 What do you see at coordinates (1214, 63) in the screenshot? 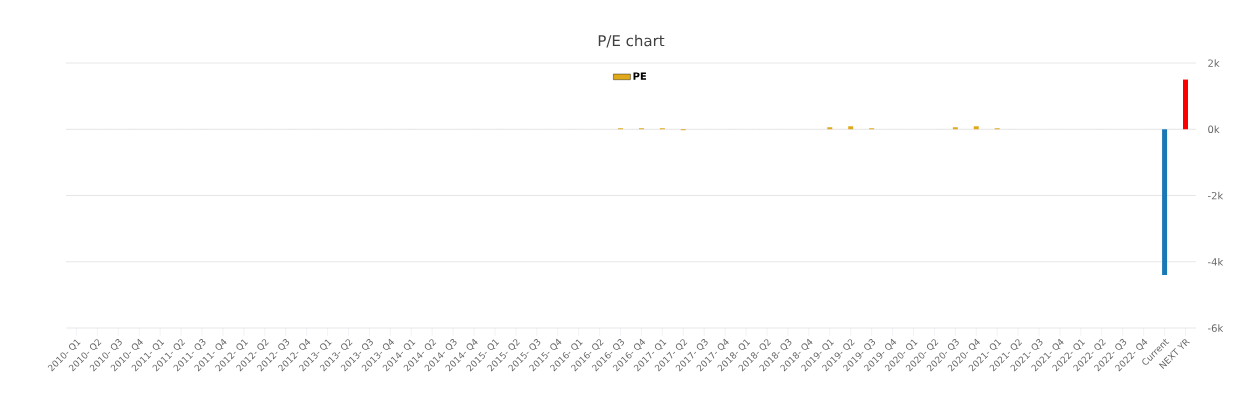
I see `y-tick-label: 2k` at bounding box center [1214, 63].